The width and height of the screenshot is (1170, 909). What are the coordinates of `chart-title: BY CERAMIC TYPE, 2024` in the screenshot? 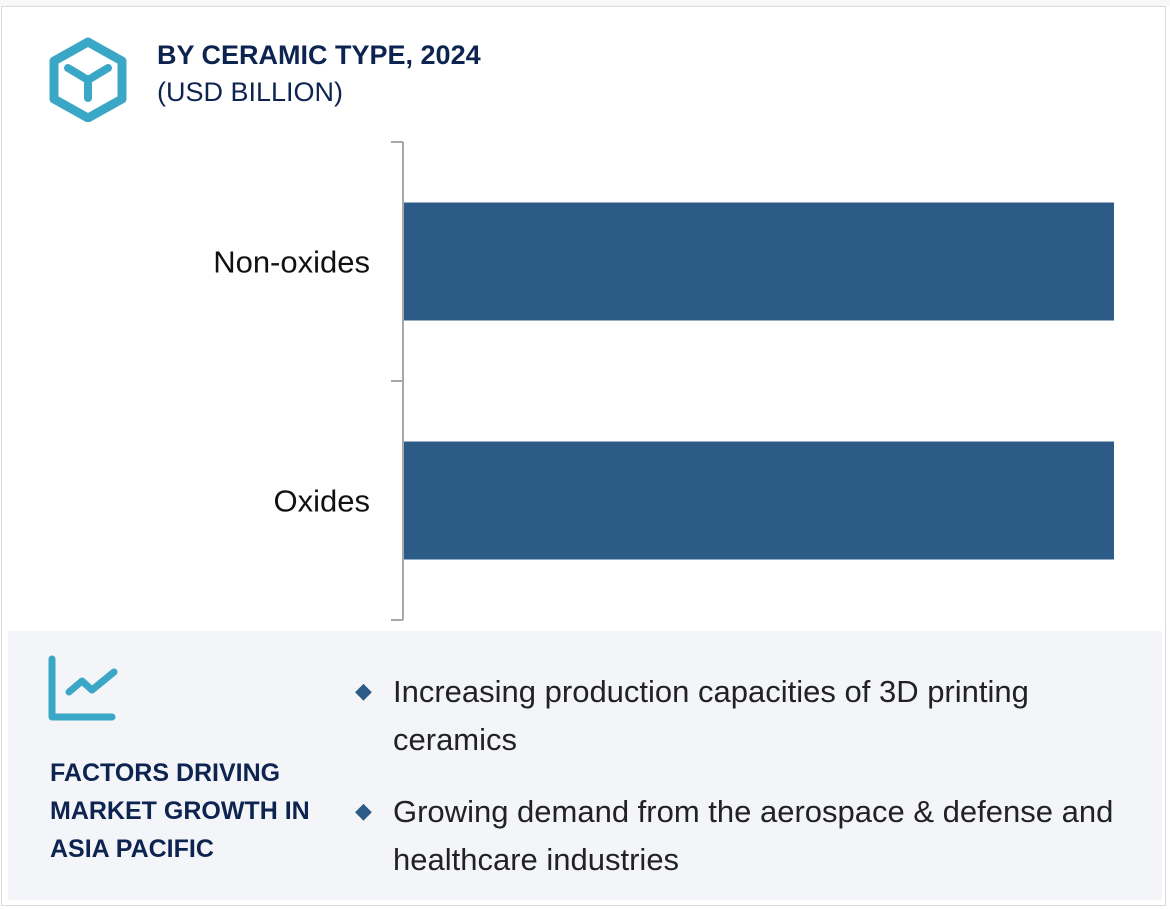 It's located at (319, 55).